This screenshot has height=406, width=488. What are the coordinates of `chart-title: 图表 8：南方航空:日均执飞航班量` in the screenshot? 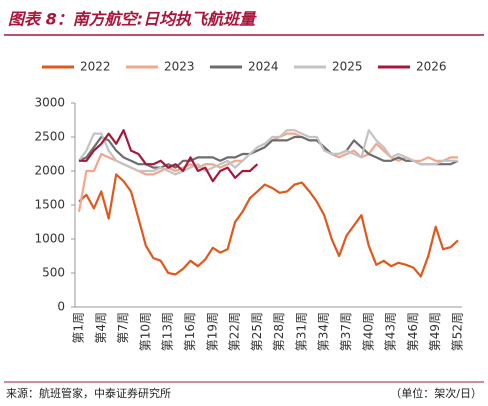 It's located at (132, 19).